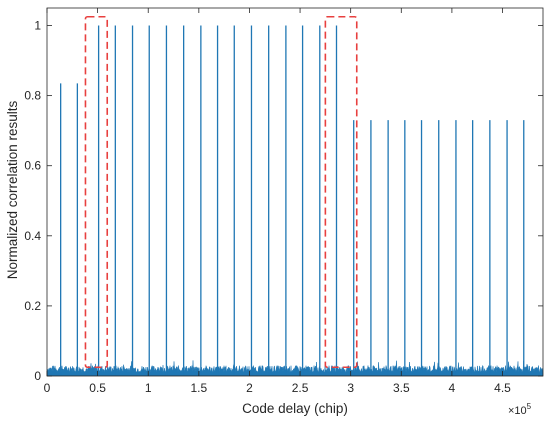 Image resolution: width=550 pixels, height=424 pixels. Describe the element at coordinates (32, 236) in the screenshot. I see `y-tick-label: 0.4` at that location.